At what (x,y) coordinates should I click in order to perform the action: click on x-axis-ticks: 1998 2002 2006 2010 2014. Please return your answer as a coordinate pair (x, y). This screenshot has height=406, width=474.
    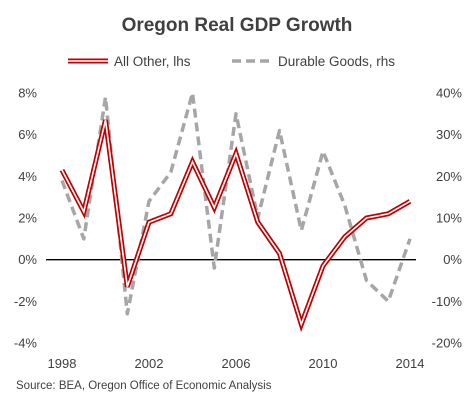
    Looking at the image, I should click on (236, 363).